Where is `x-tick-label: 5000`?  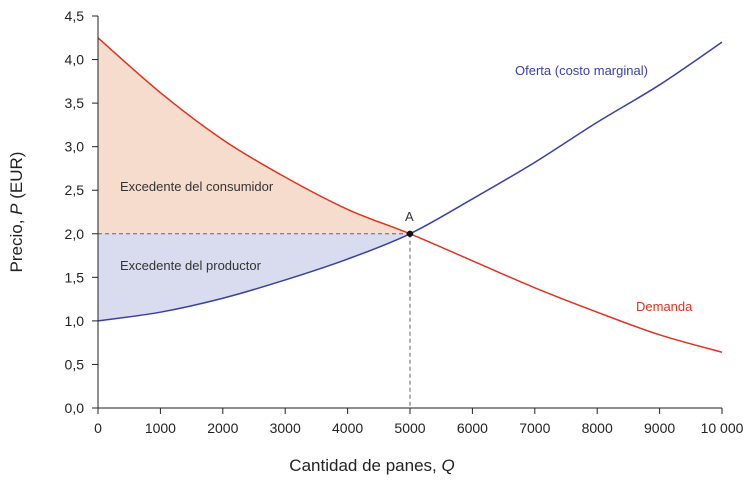 x-tick-label: 5000 is located at coordinates (409, 428).